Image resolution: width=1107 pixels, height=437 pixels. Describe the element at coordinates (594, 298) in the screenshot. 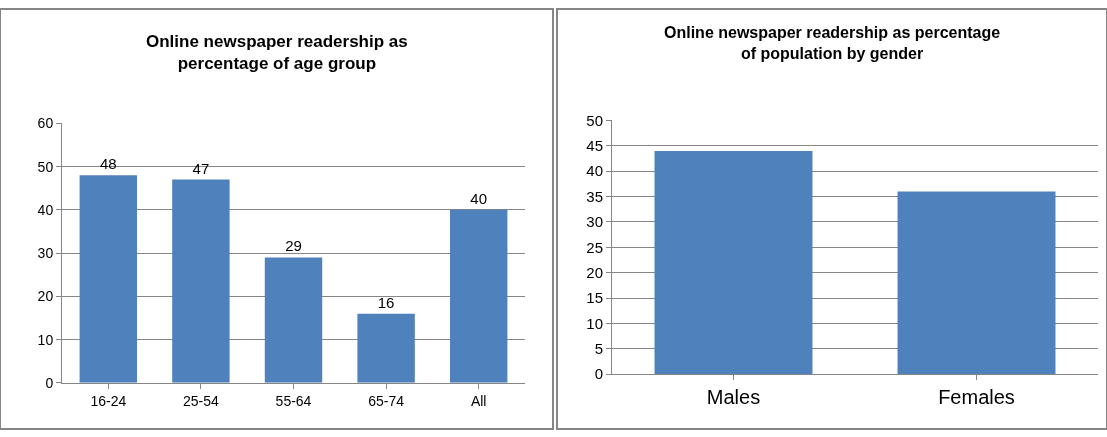

I see `y-tick-label: 15` at that location.